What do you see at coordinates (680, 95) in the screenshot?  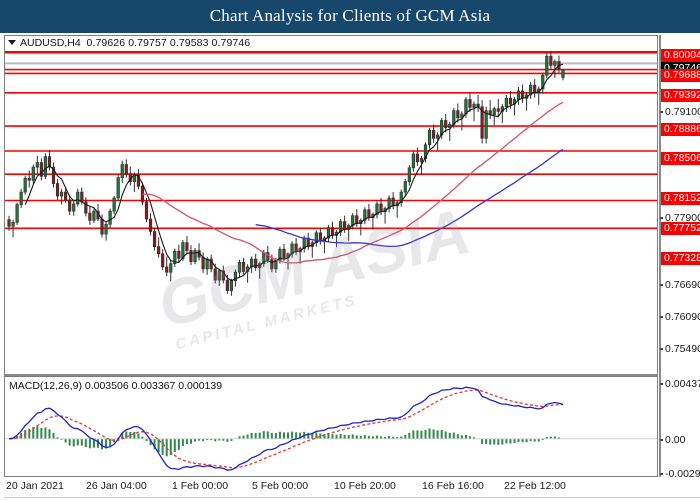 I see `price-level-label: 0.79392` at bounding box center [680, 95].